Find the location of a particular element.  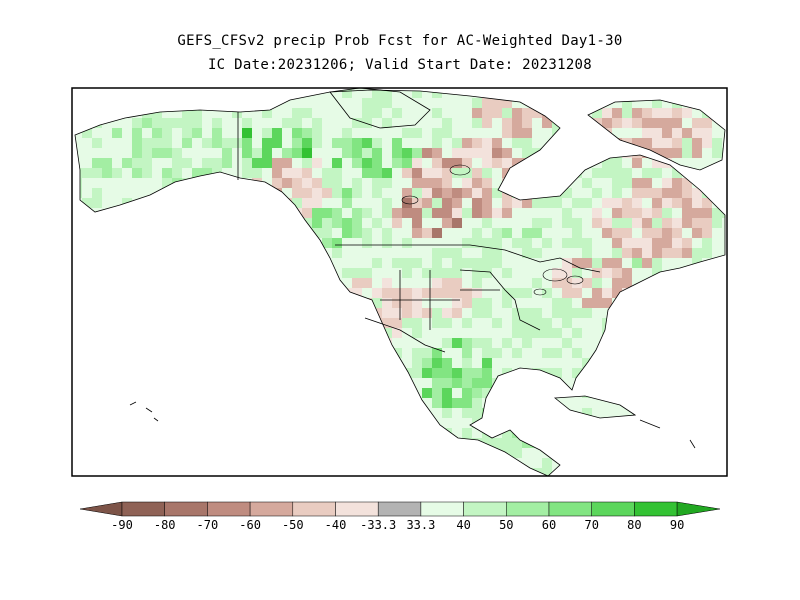

colorbar-label: 50 is located at coordinates (506, 525).